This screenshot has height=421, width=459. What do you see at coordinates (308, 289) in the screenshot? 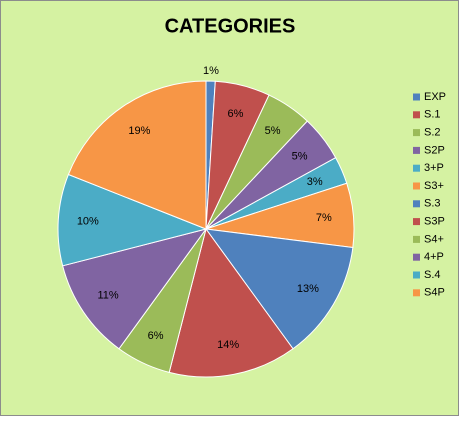
I see `data-label: 13%` at bounding box center [308, 289].